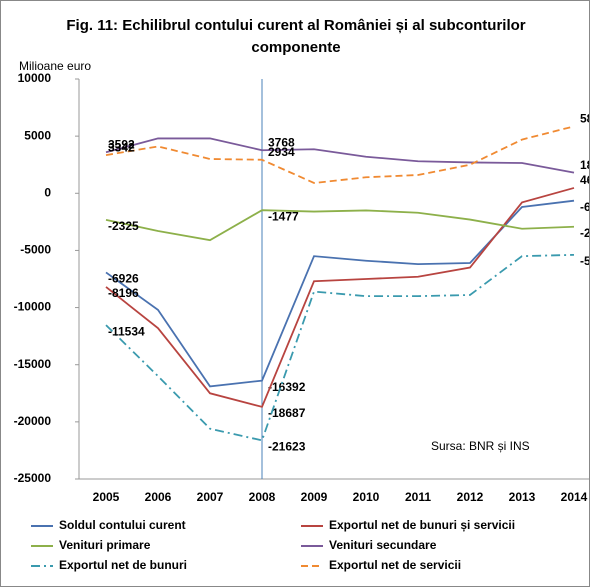 The image size is (590, 587). What do you see at coordinates (123, 279) in the screenshot?
I see `data-label: -6926` at bounding box center [123, 279].